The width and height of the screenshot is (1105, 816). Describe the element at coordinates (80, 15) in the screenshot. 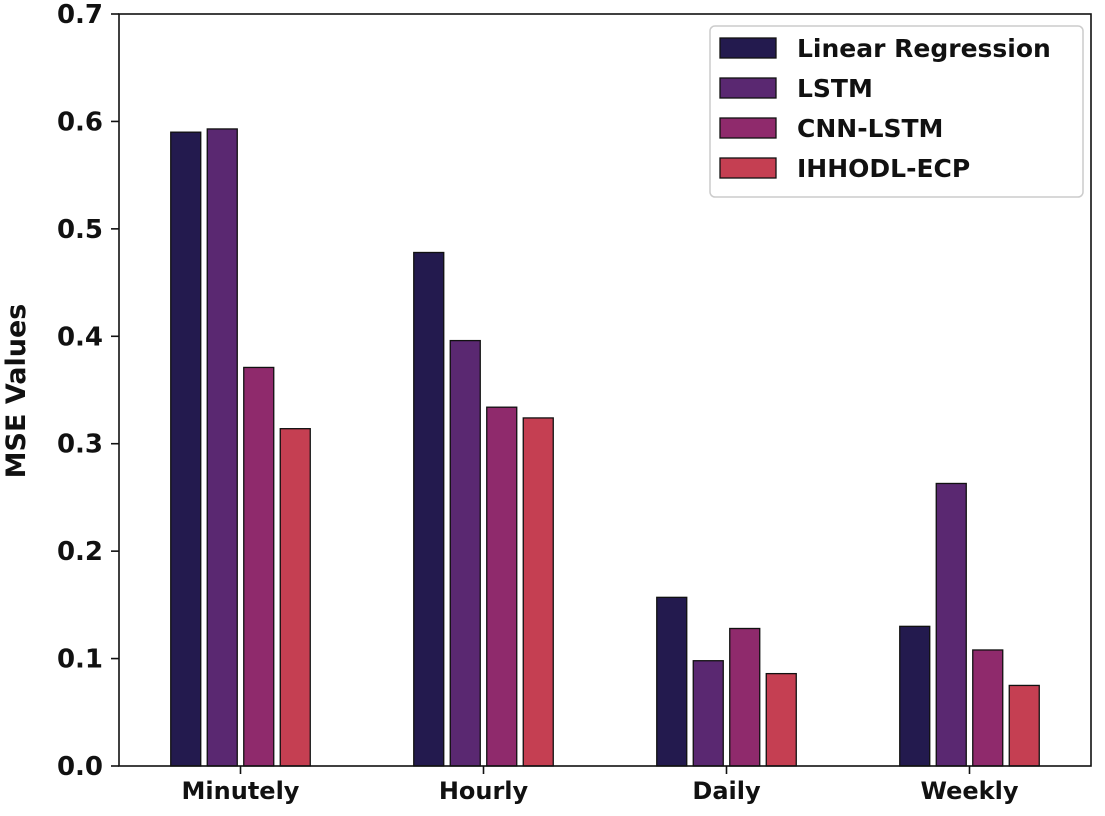

I see `y-tick-label: 0.7` at that location.